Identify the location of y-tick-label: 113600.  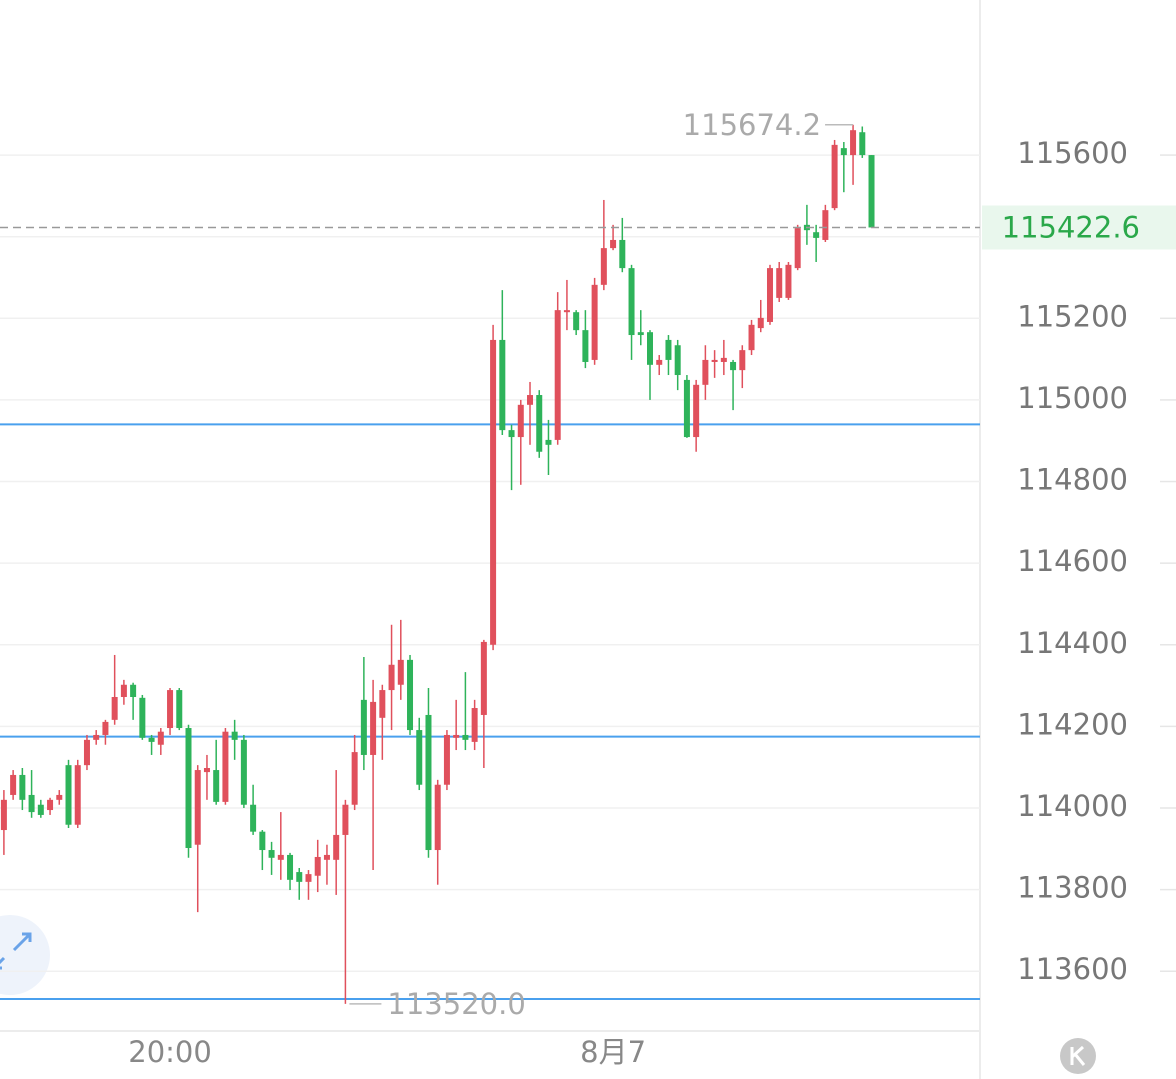
(1072, 969).